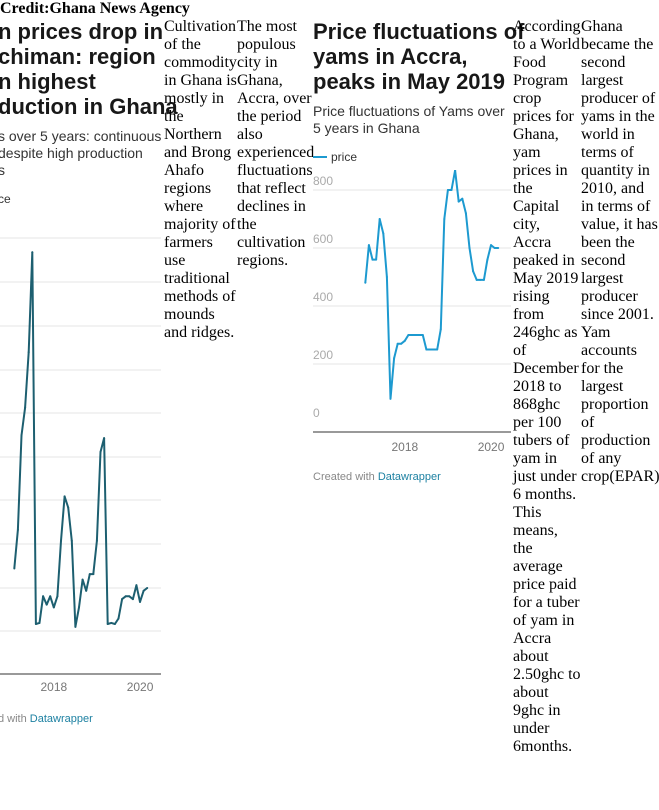  What do you see at coordinates (48, 81) in the screenshot?
I see `left-title-line: n highest` at bounding box center [48, 81].